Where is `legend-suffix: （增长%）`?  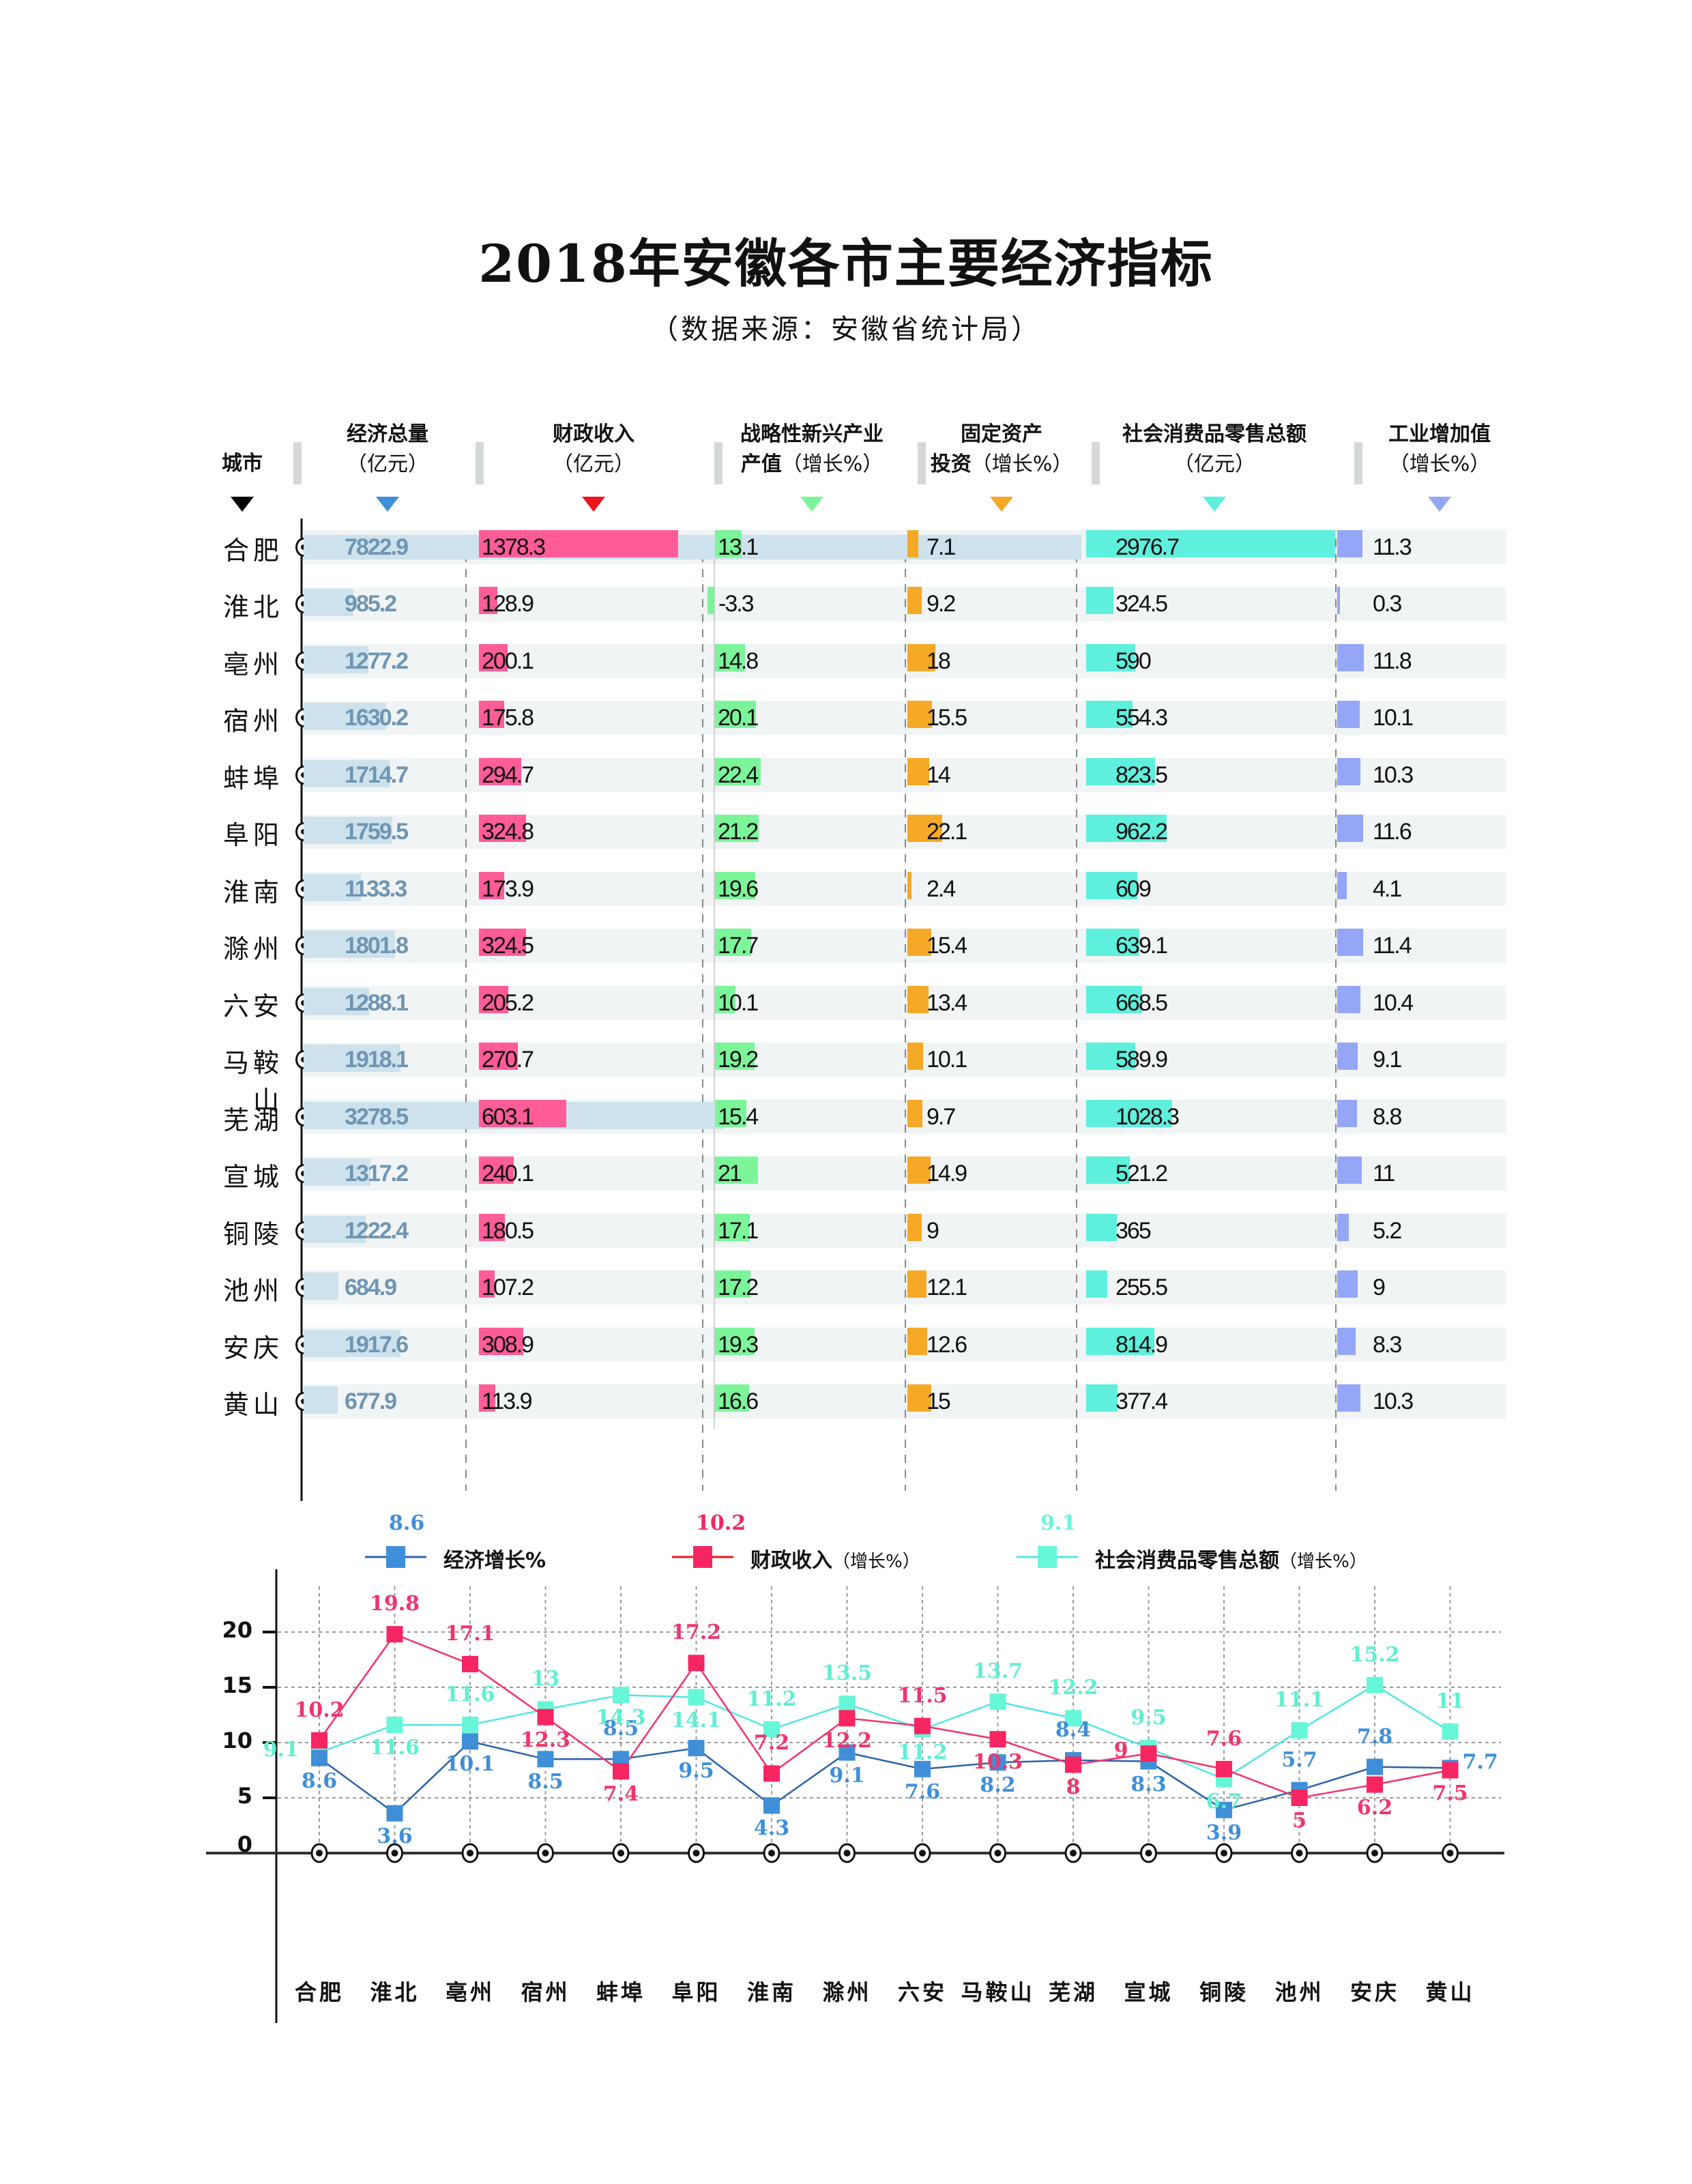 legend-suffix: （增长%） is located at coordinates (876, 1562).